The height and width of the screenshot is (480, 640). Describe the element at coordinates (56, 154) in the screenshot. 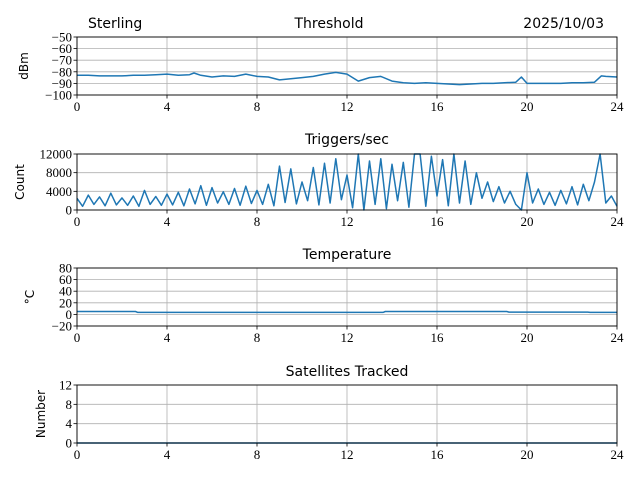

I see `triggers-ytick-label: 12000` at that location.